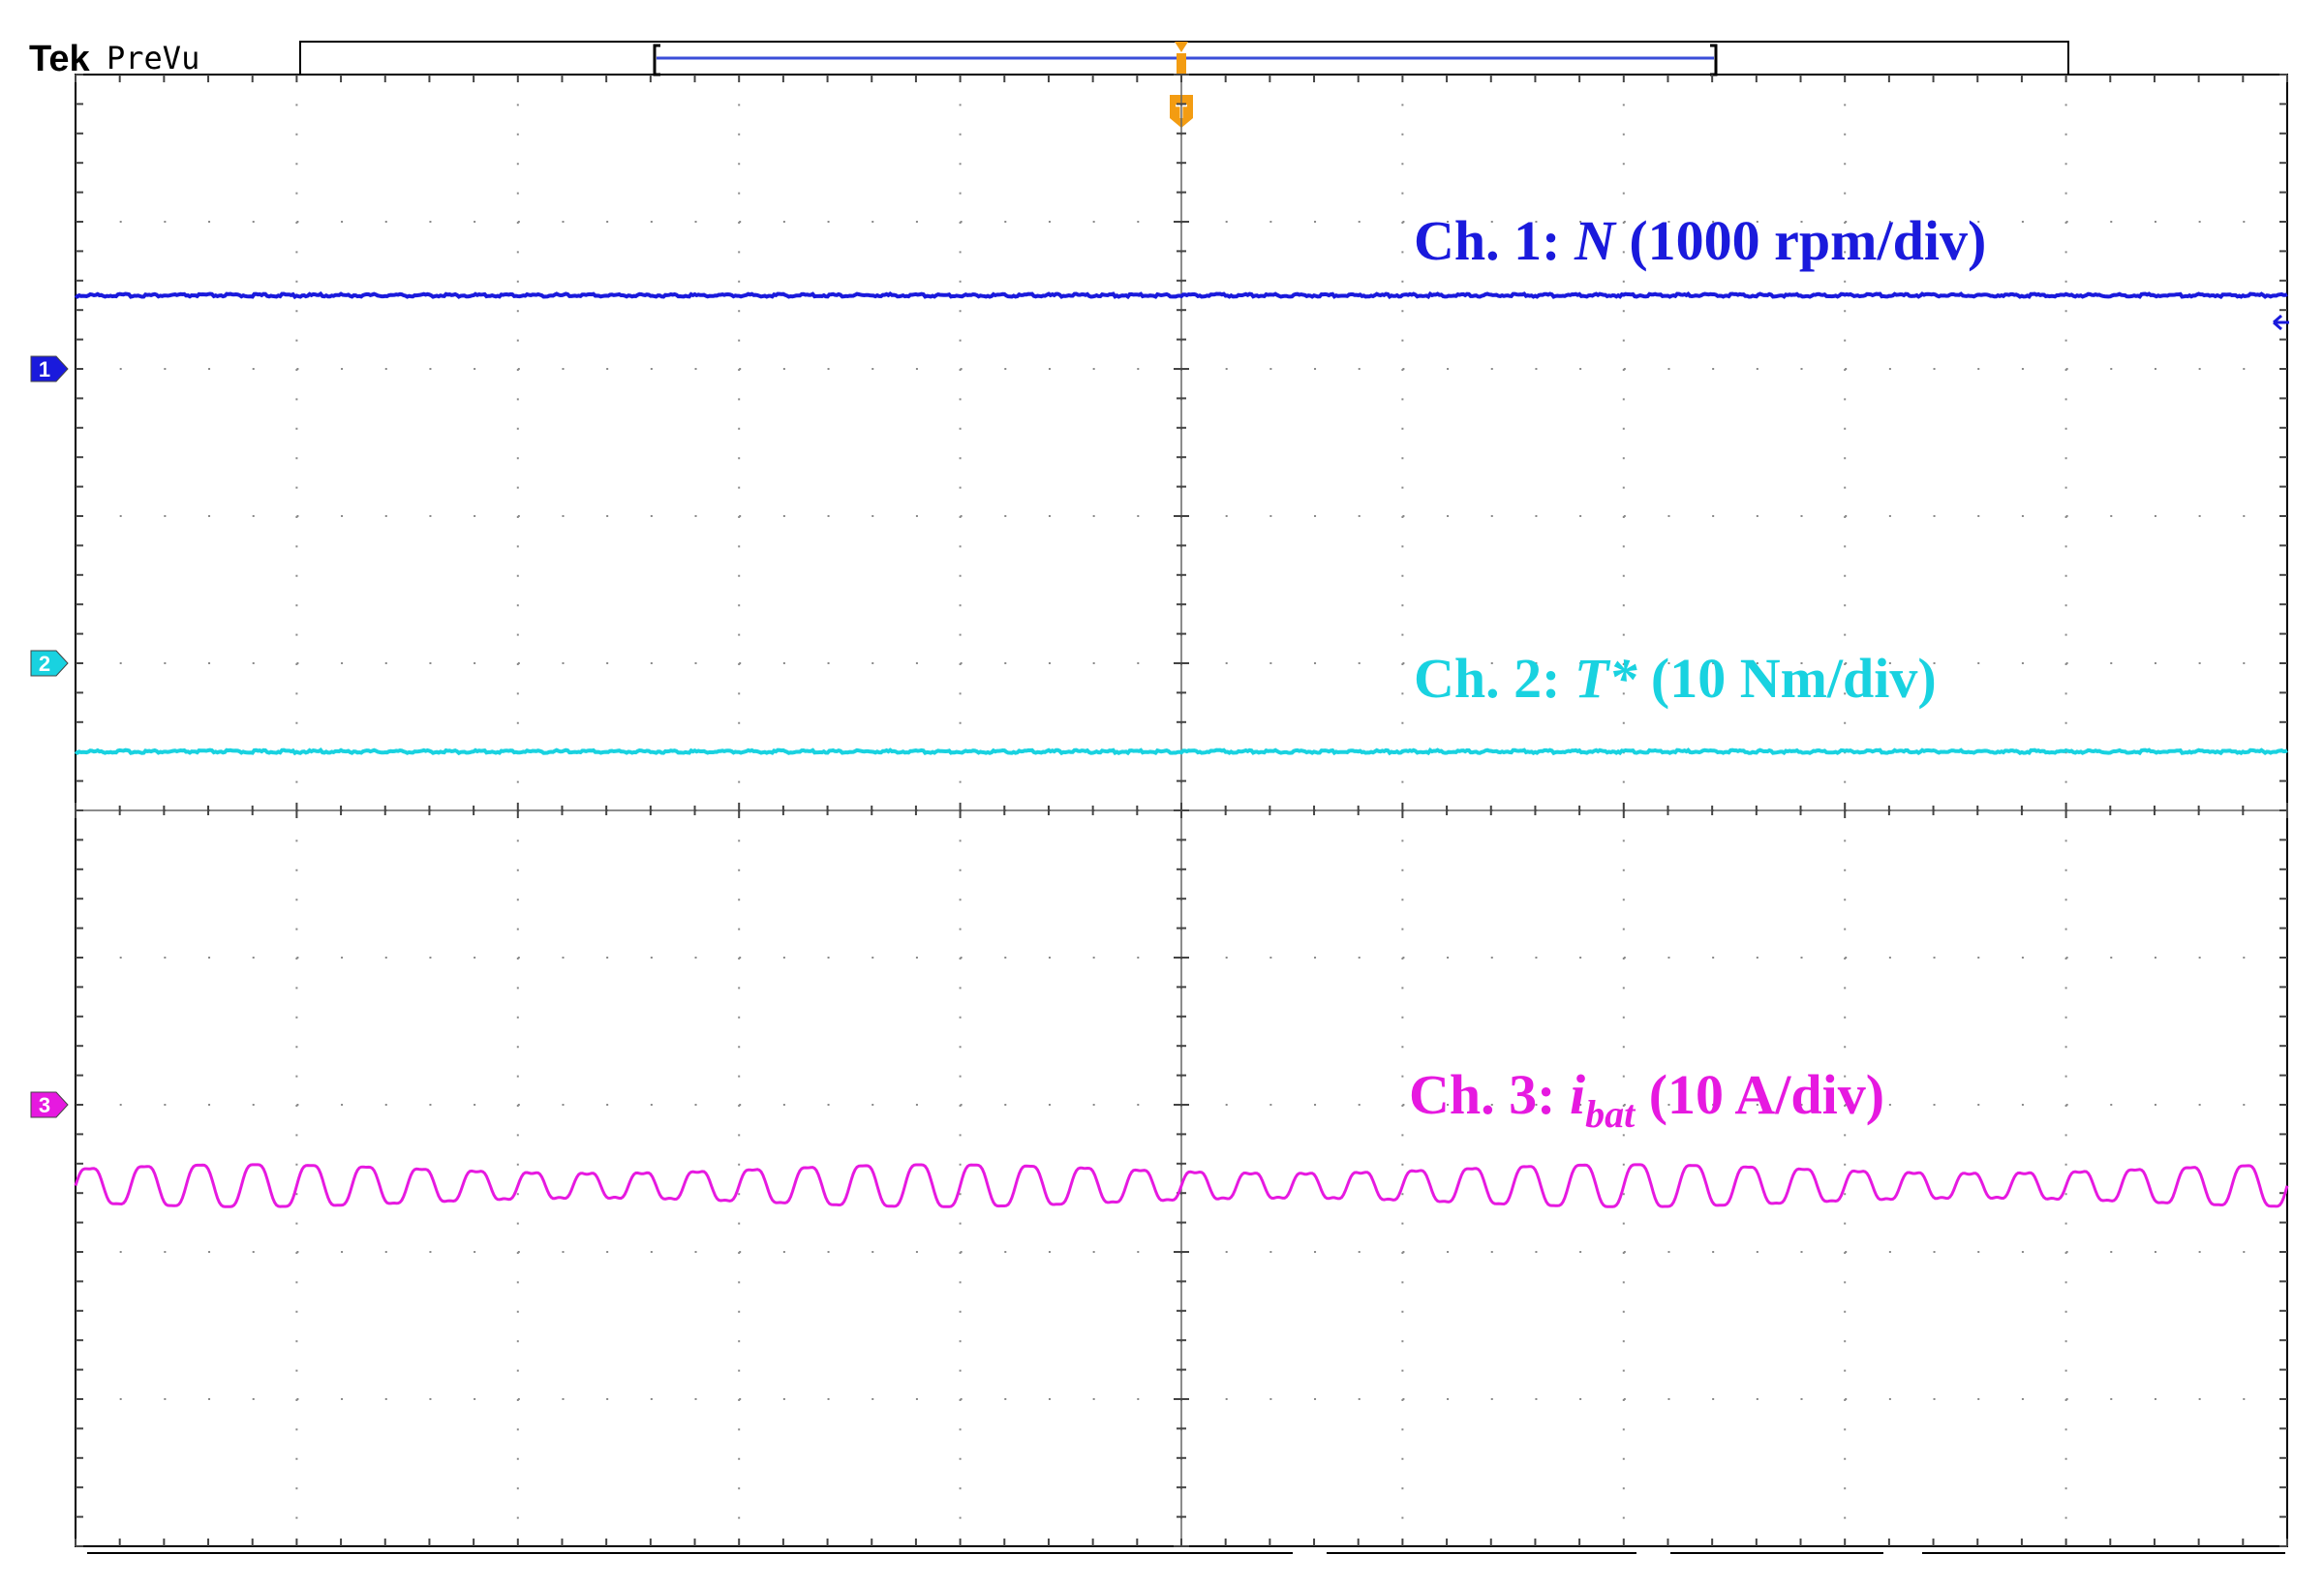  What do you see at coordinates (1181, 295) in the screenshot?
I see `trace-ch1` at bounding box center [1181, 295].